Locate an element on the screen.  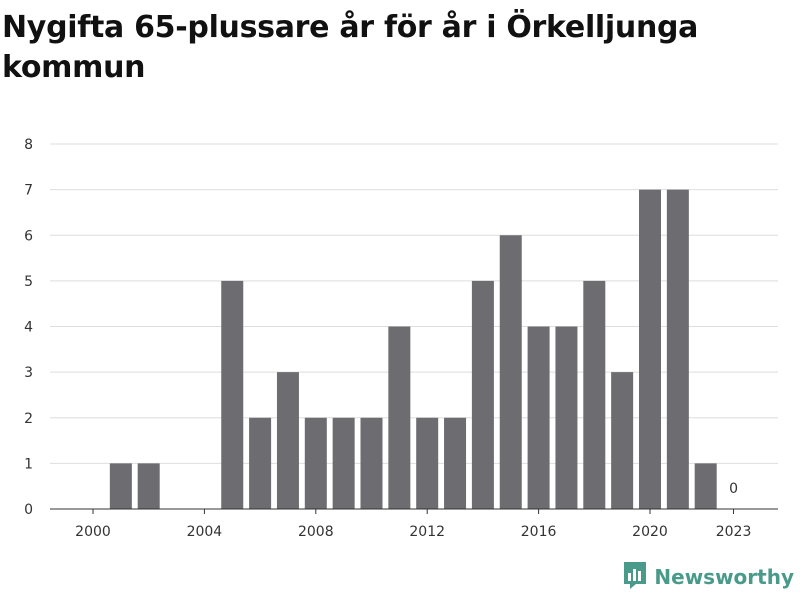
bar-2008 is located at coordinates (315, 463).